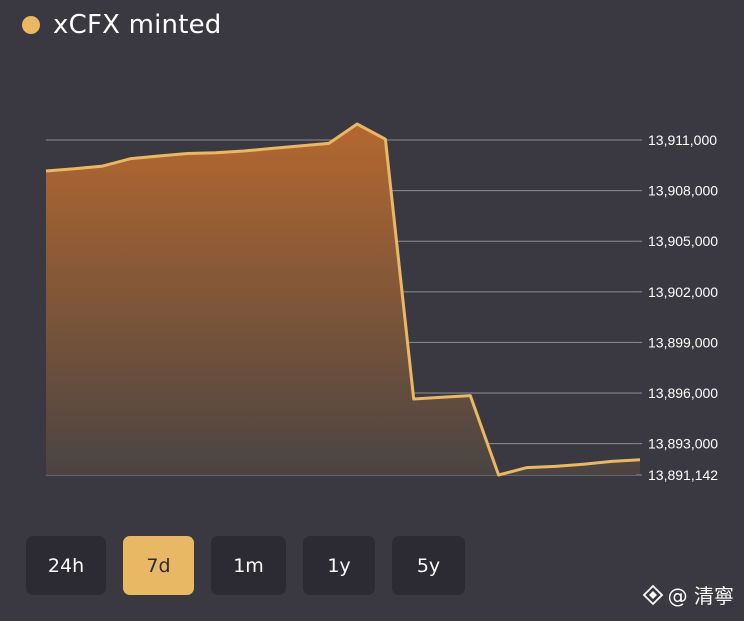  I want to click on range-button-1m: 1m, so click(248, 565).